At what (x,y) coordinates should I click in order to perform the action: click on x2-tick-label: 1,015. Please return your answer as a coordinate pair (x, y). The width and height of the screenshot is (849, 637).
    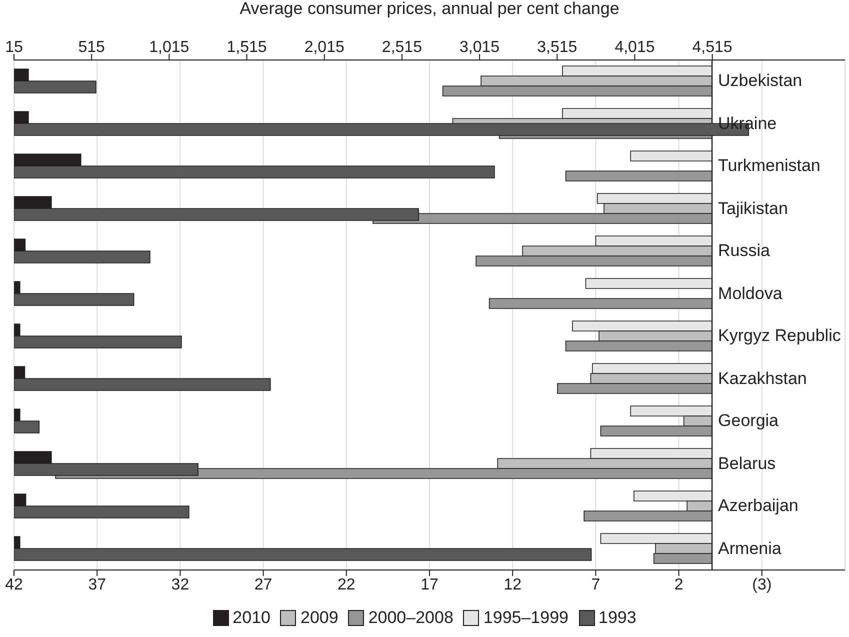
    Looking at the image, I should click on (169, 47).